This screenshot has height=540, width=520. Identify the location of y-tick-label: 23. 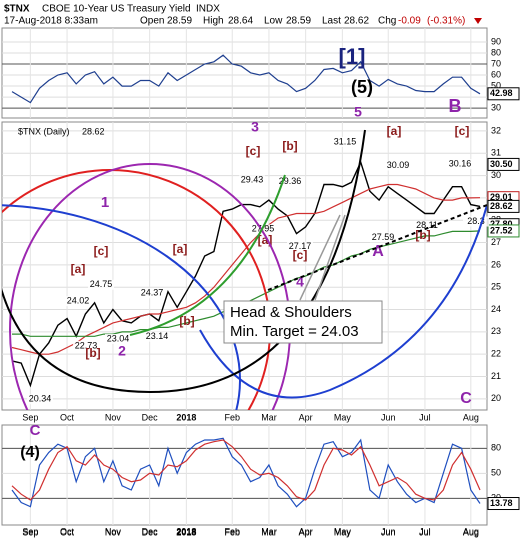
(496, 331).